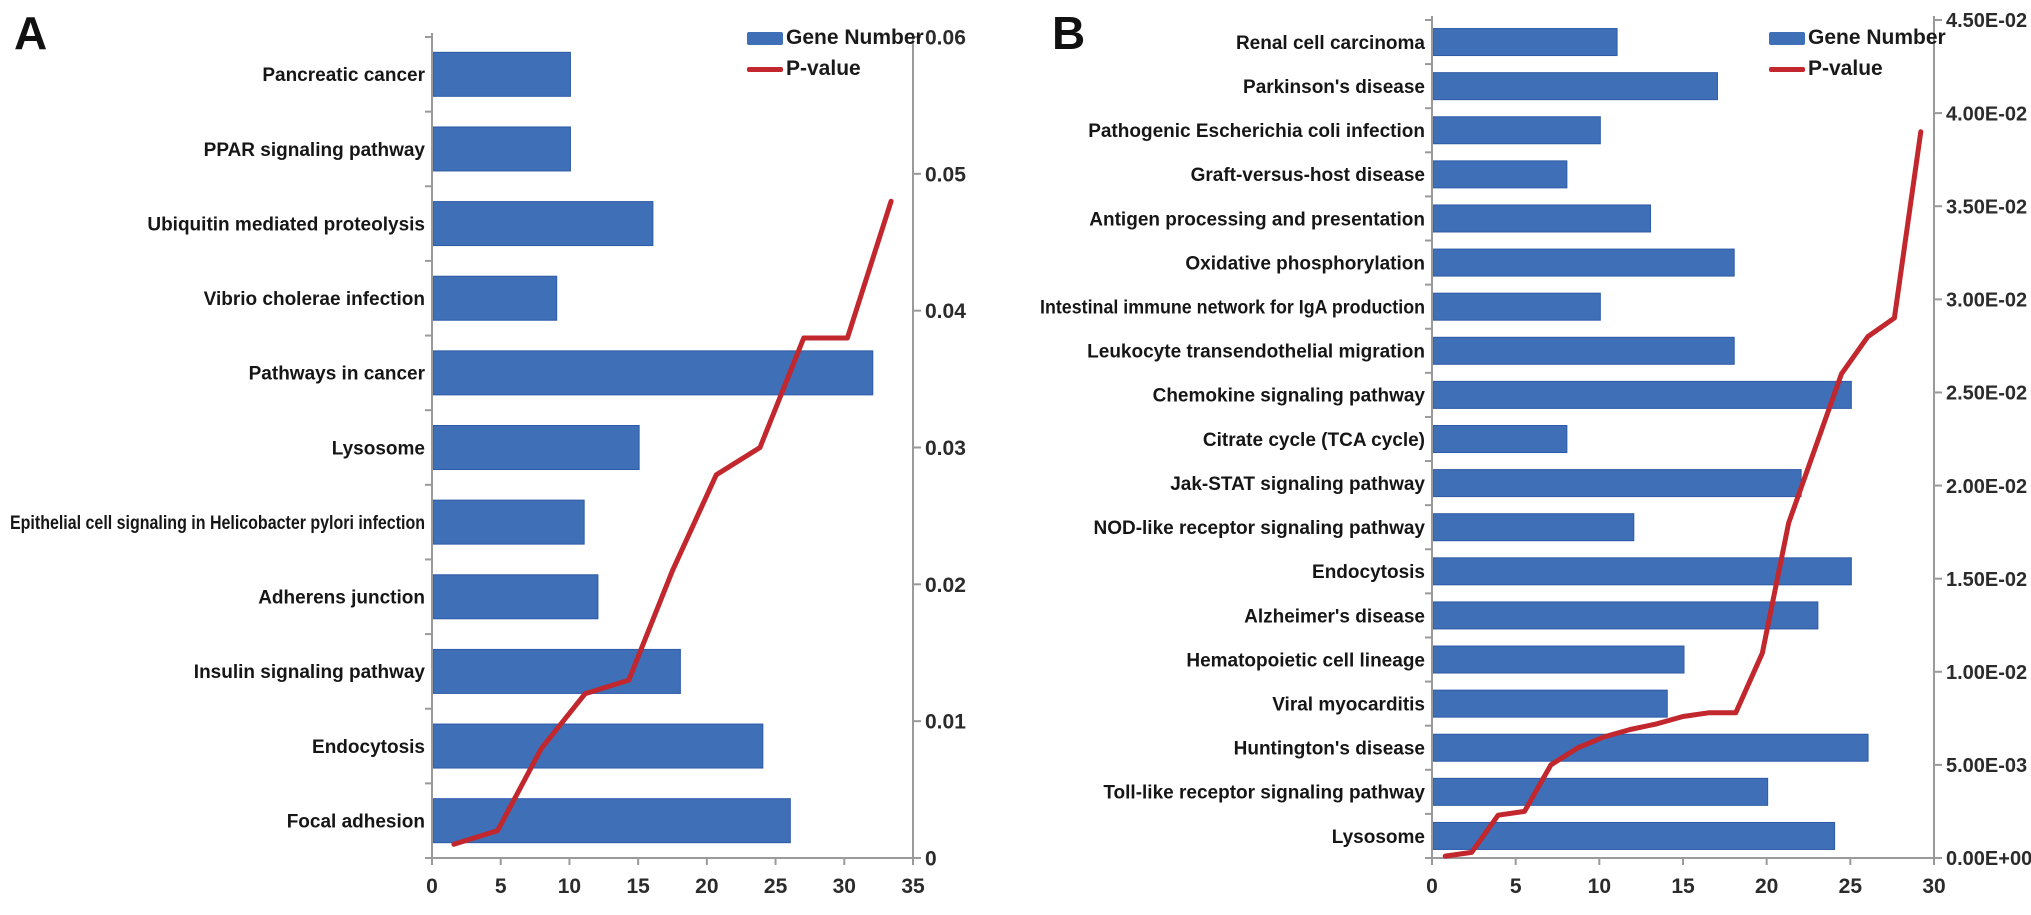  What do you see at coordinates (286, 224) in the screenshot?
I see `panel_a-category-label-ubiquitin-mediated-proteolysis: Ubiquitin mediated proteolysis` at bounding box center [286, 224].